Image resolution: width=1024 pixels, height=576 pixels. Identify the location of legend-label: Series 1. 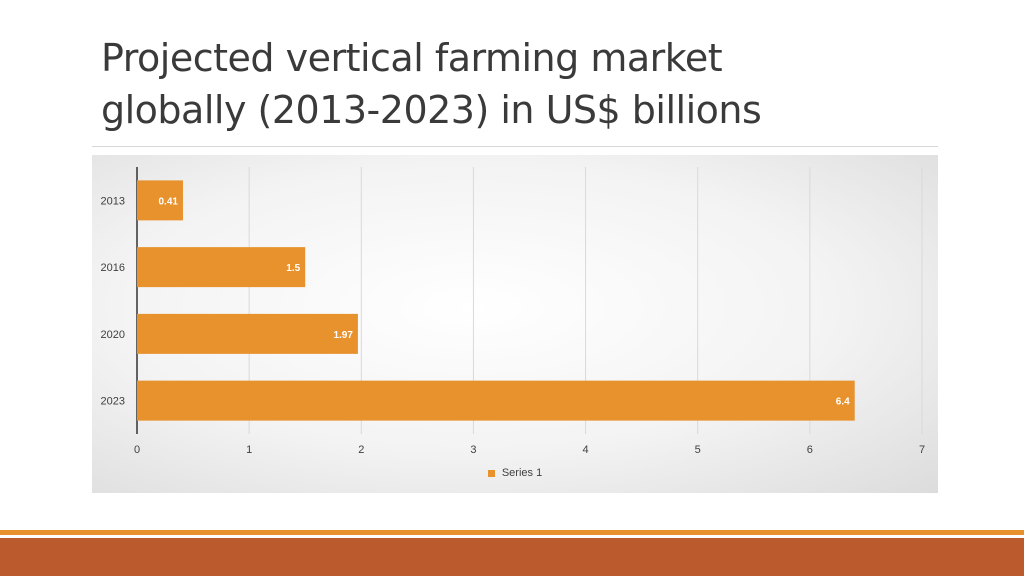
(522, 473).